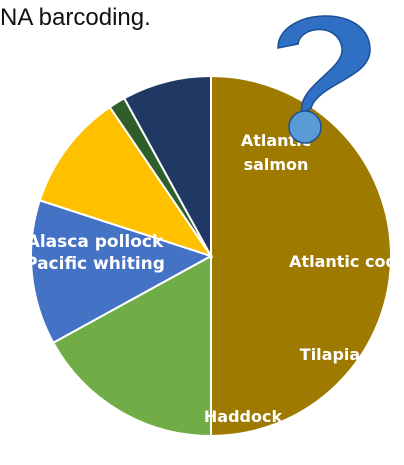 This screenshot has height=465, width=404. I want to click on slice-label: Tilapia, so click(330, 354).